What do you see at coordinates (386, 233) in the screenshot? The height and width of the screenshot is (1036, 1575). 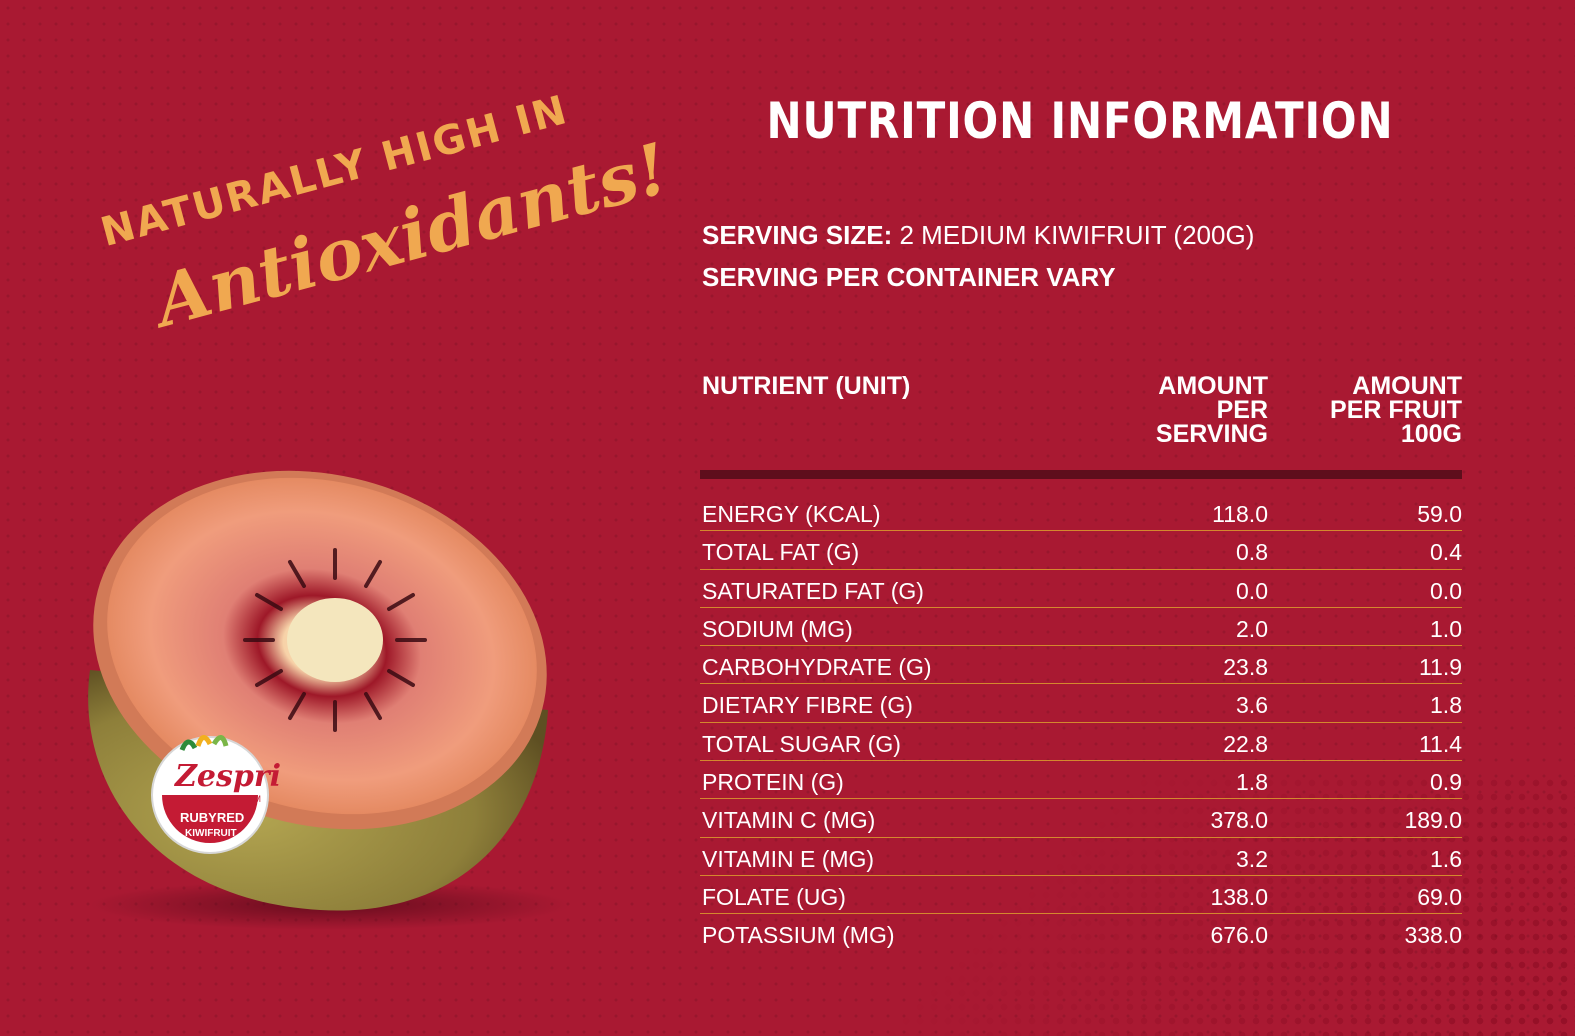 I see `tagline: NATURALLY HIGH IN Antioxidants!` at bounding box center [386, 233].